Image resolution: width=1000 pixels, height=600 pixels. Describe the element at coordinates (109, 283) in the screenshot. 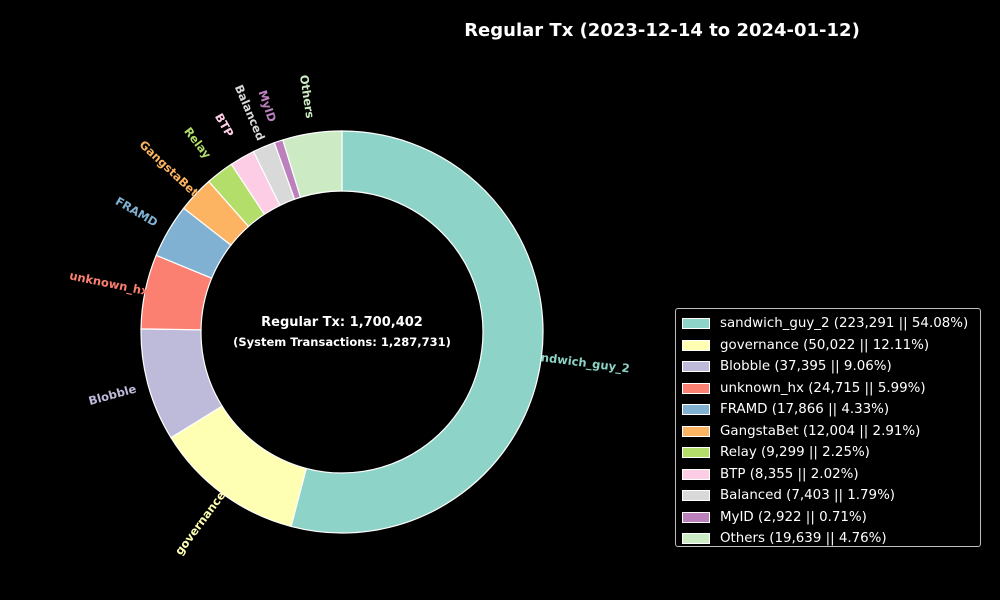

I see `slice-label-unknown-hx: unknown_hx` at that location.